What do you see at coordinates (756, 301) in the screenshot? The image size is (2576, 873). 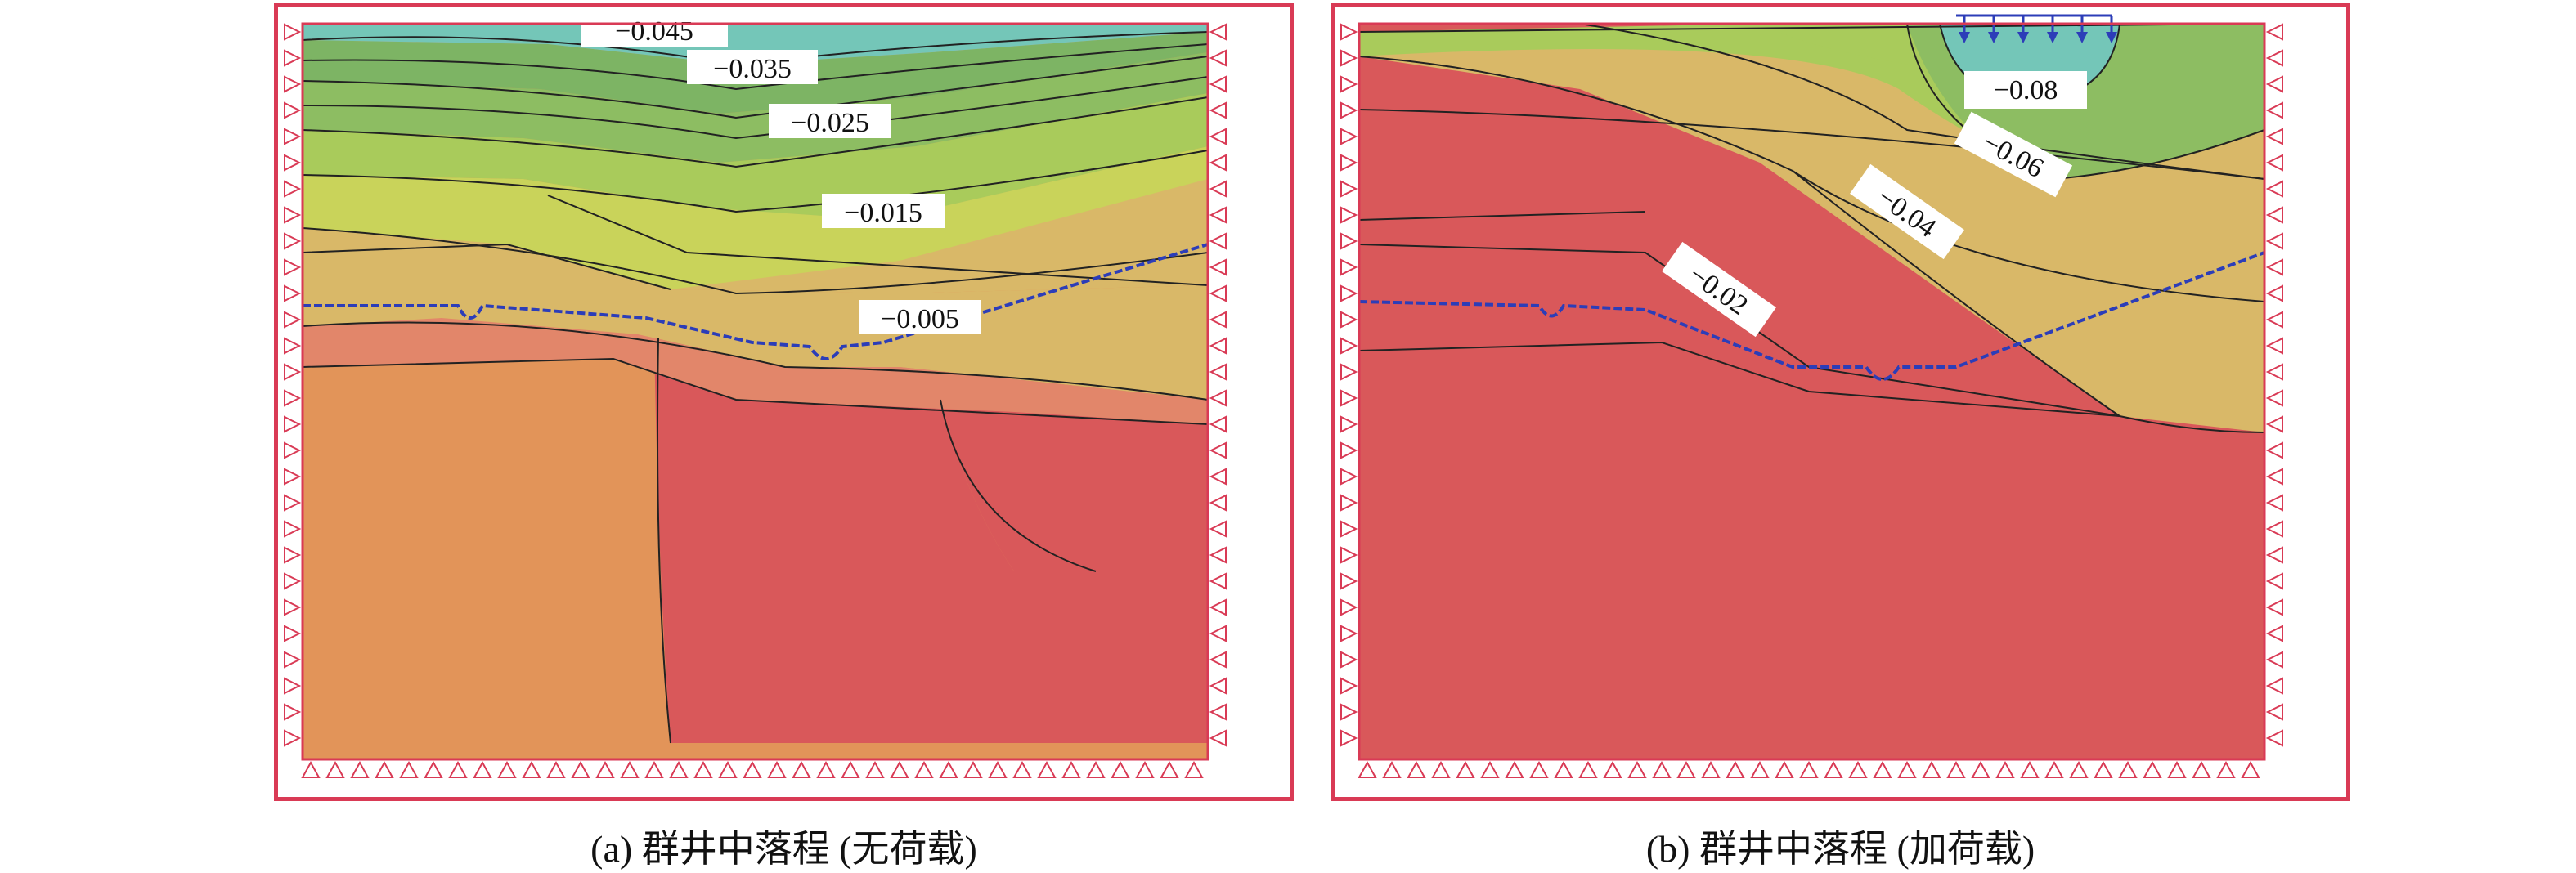 I see `water-table-line` at bounding box center [756, 301].